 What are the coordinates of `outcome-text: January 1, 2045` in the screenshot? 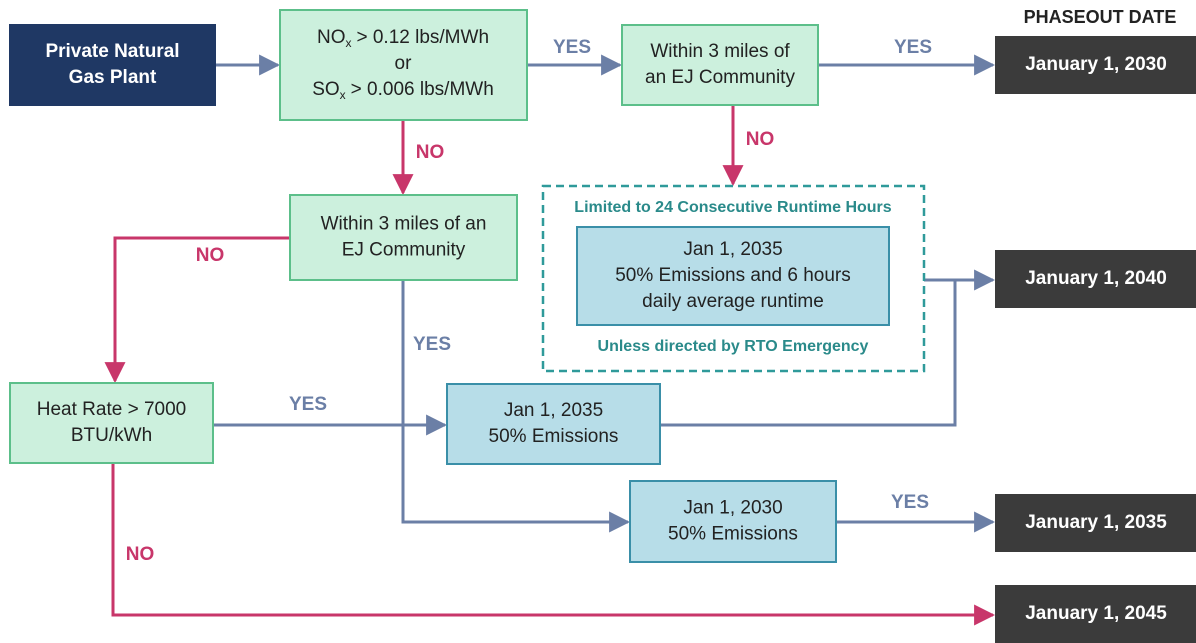 It's located at (1096, 613).